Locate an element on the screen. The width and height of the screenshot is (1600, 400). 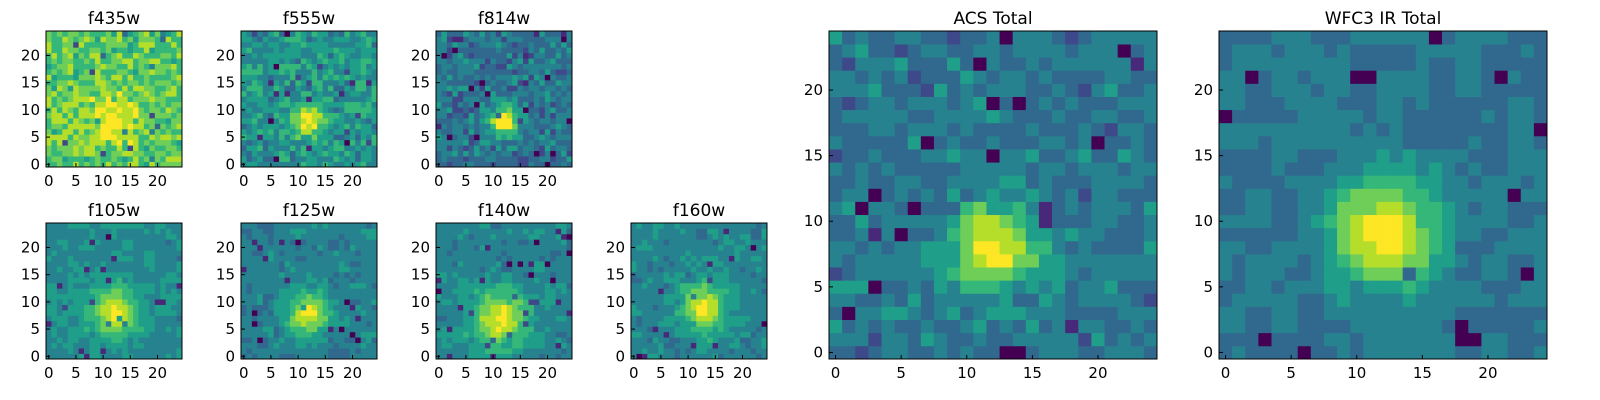
y-tick-label: 5 is located at coordinates (35, 137).